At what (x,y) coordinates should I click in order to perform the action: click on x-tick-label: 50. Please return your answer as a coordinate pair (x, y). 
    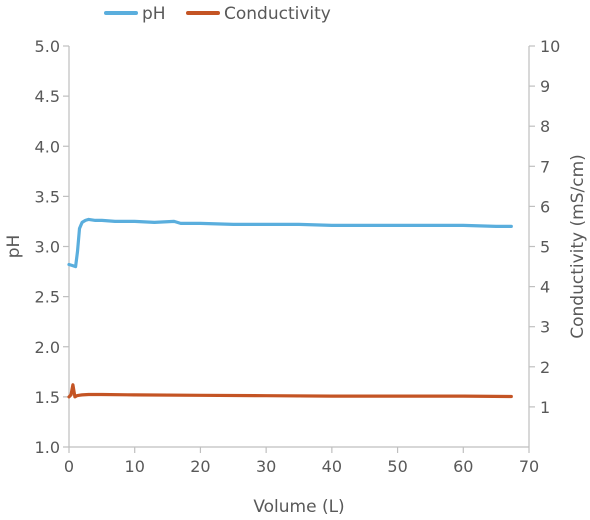
    Looking at the image, I should click on (397, 466).